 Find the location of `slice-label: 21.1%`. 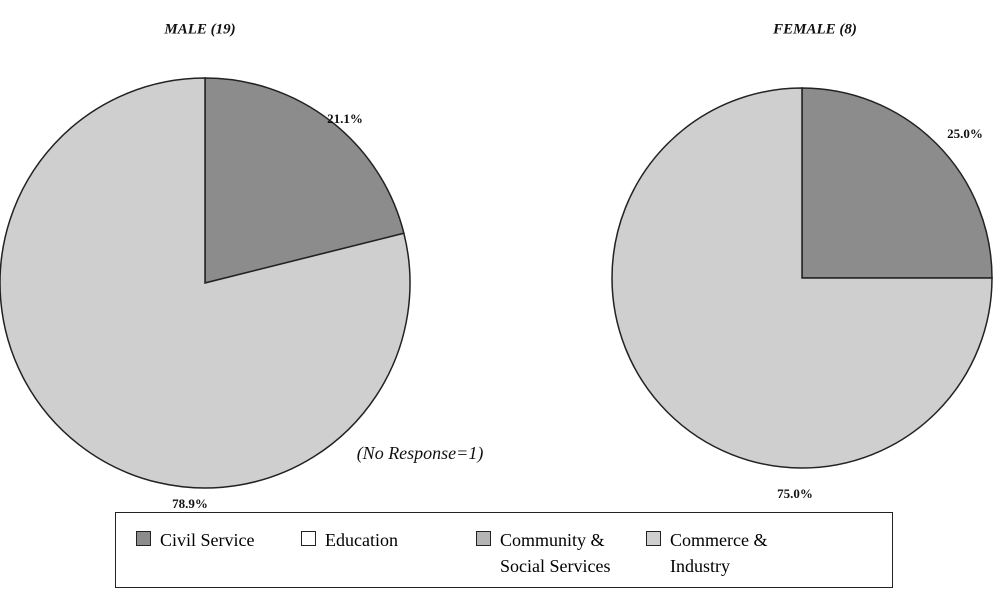

slice-label: 21.1% is located at coordinates (345, 118).